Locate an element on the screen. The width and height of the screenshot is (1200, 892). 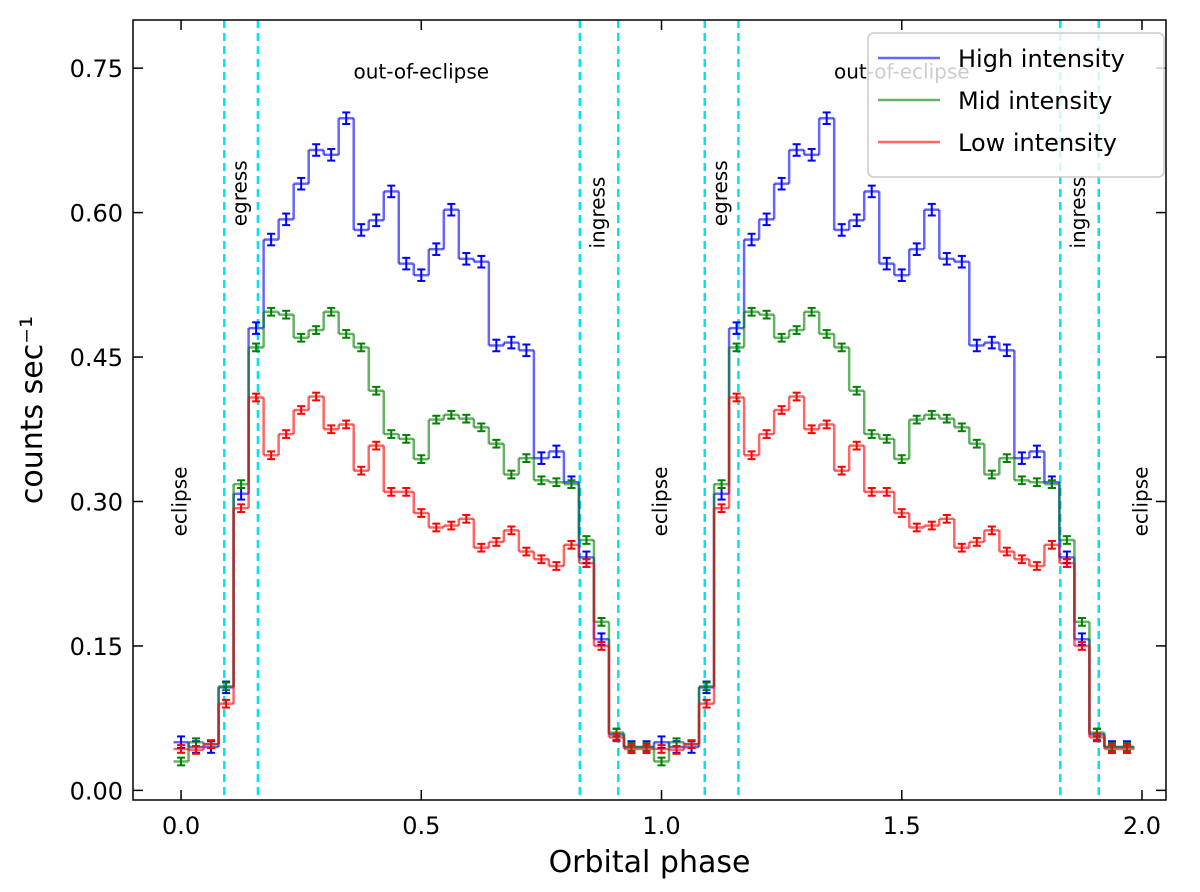
x-tick-label: 0.5 is located at coordinates (421, 826).